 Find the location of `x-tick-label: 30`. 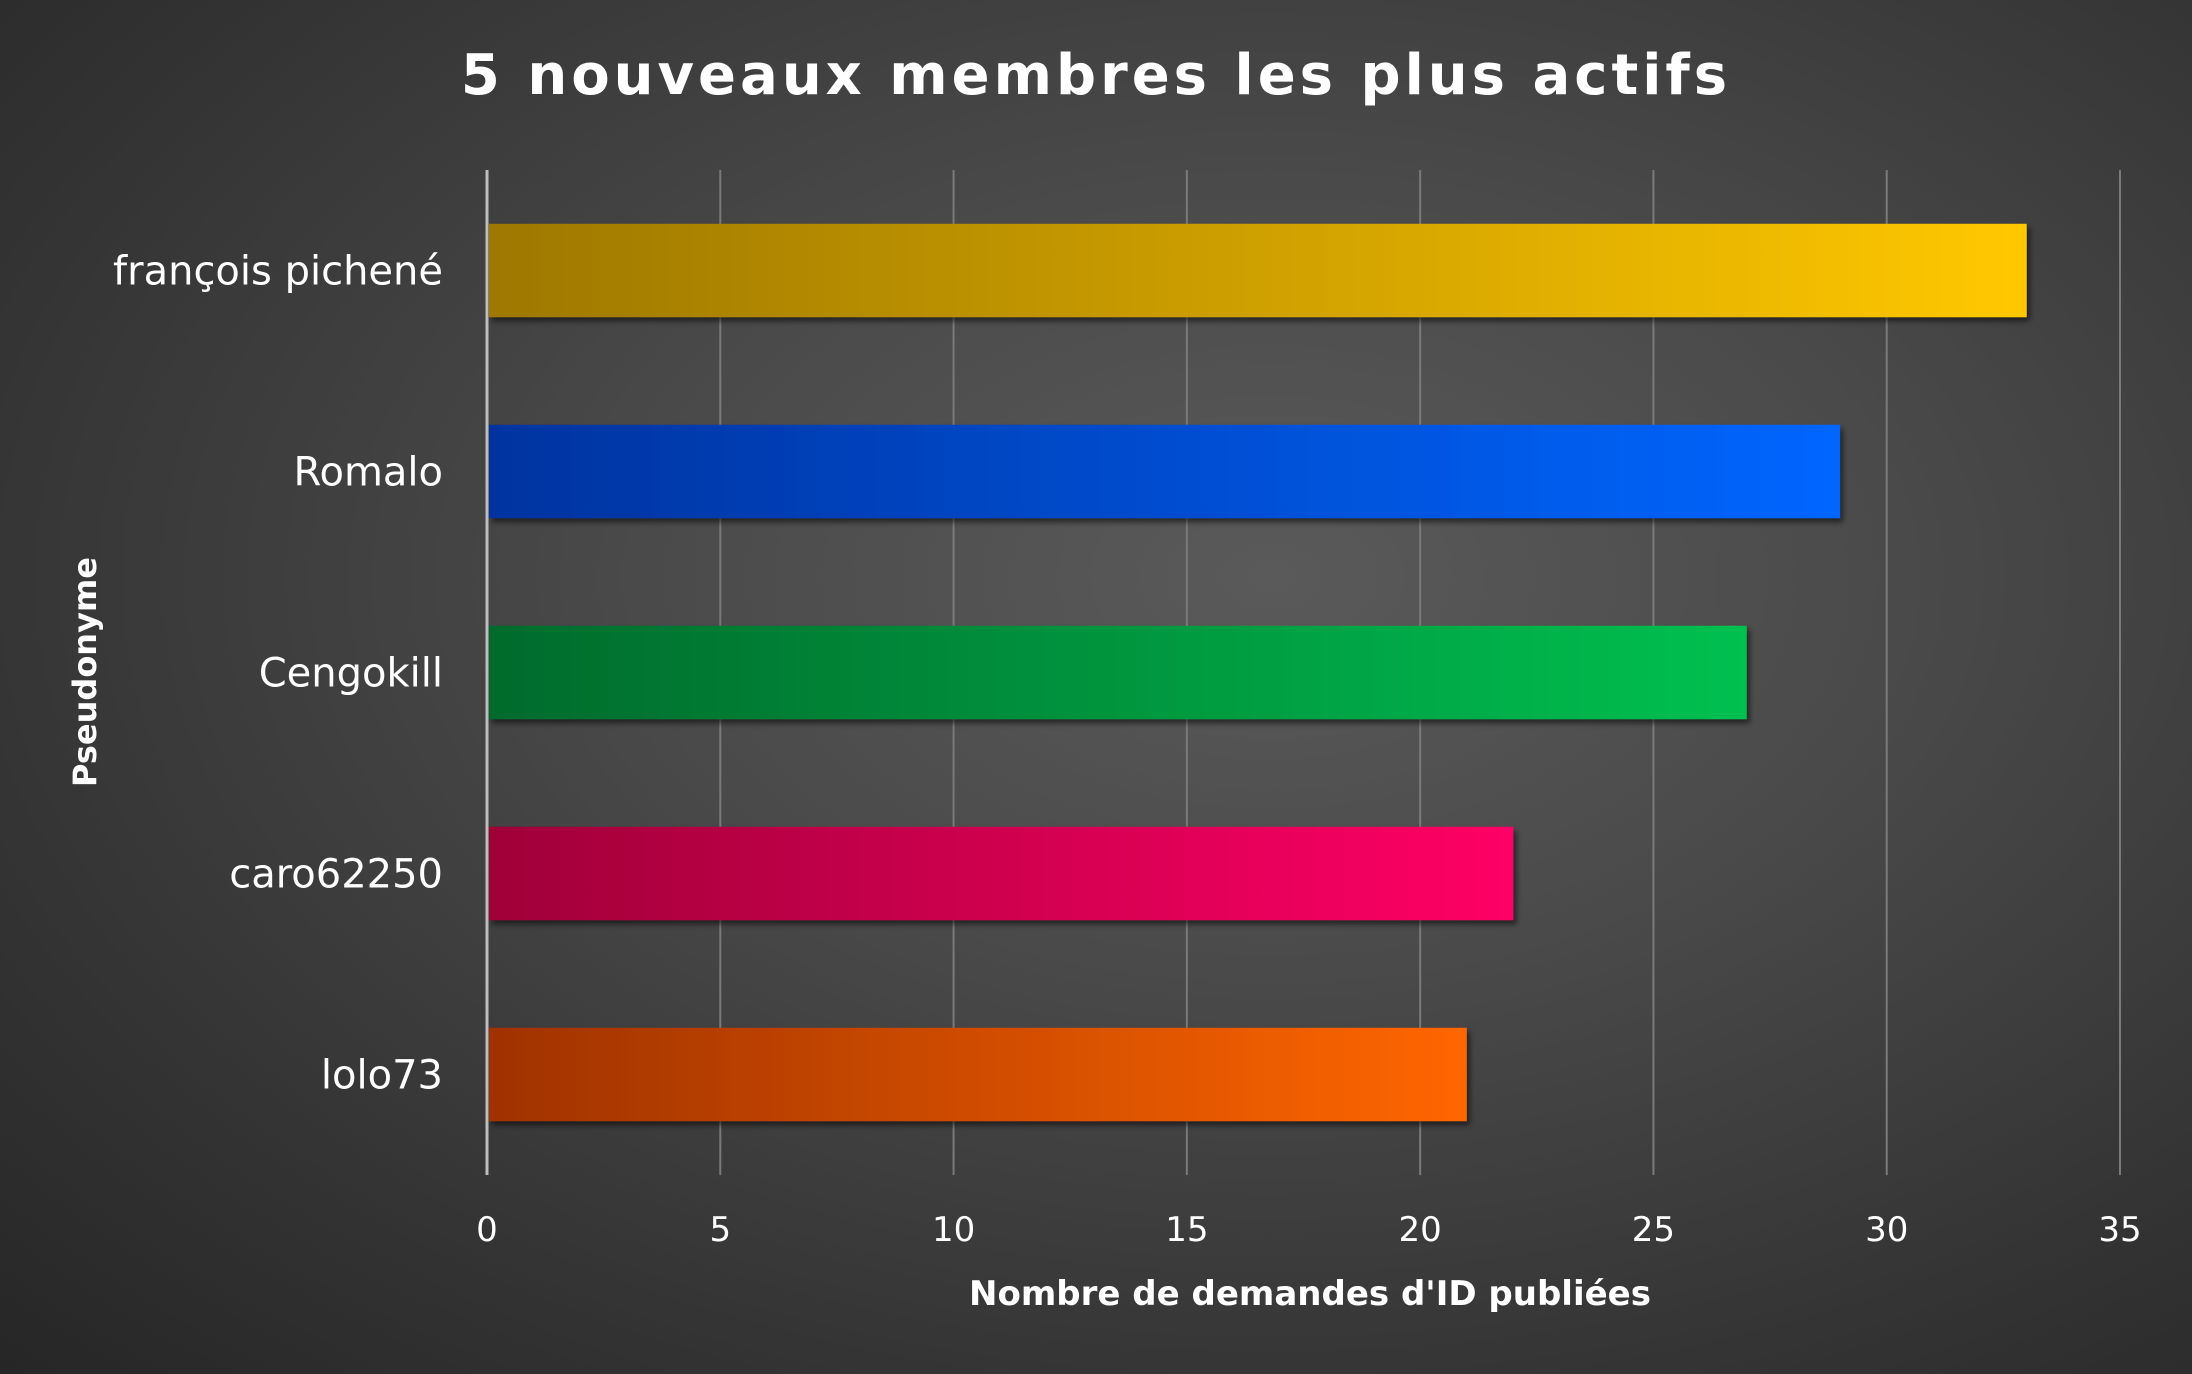

x-tick-label: 30 is located at coordinates (1886, 1230).